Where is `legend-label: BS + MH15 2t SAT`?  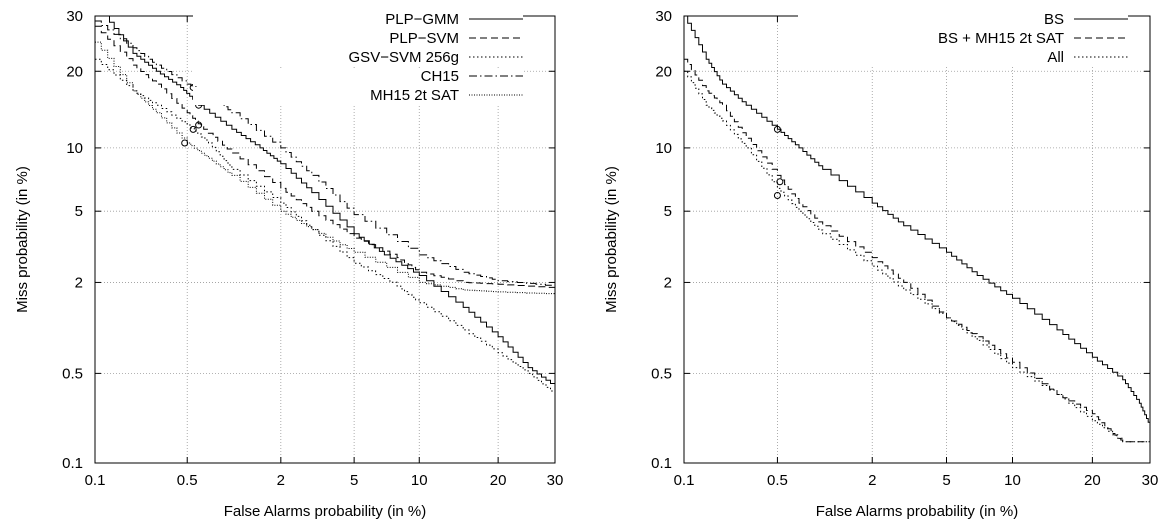 legend-label: BS + MH15 2t SAT is located at coordinates (1001, 38).